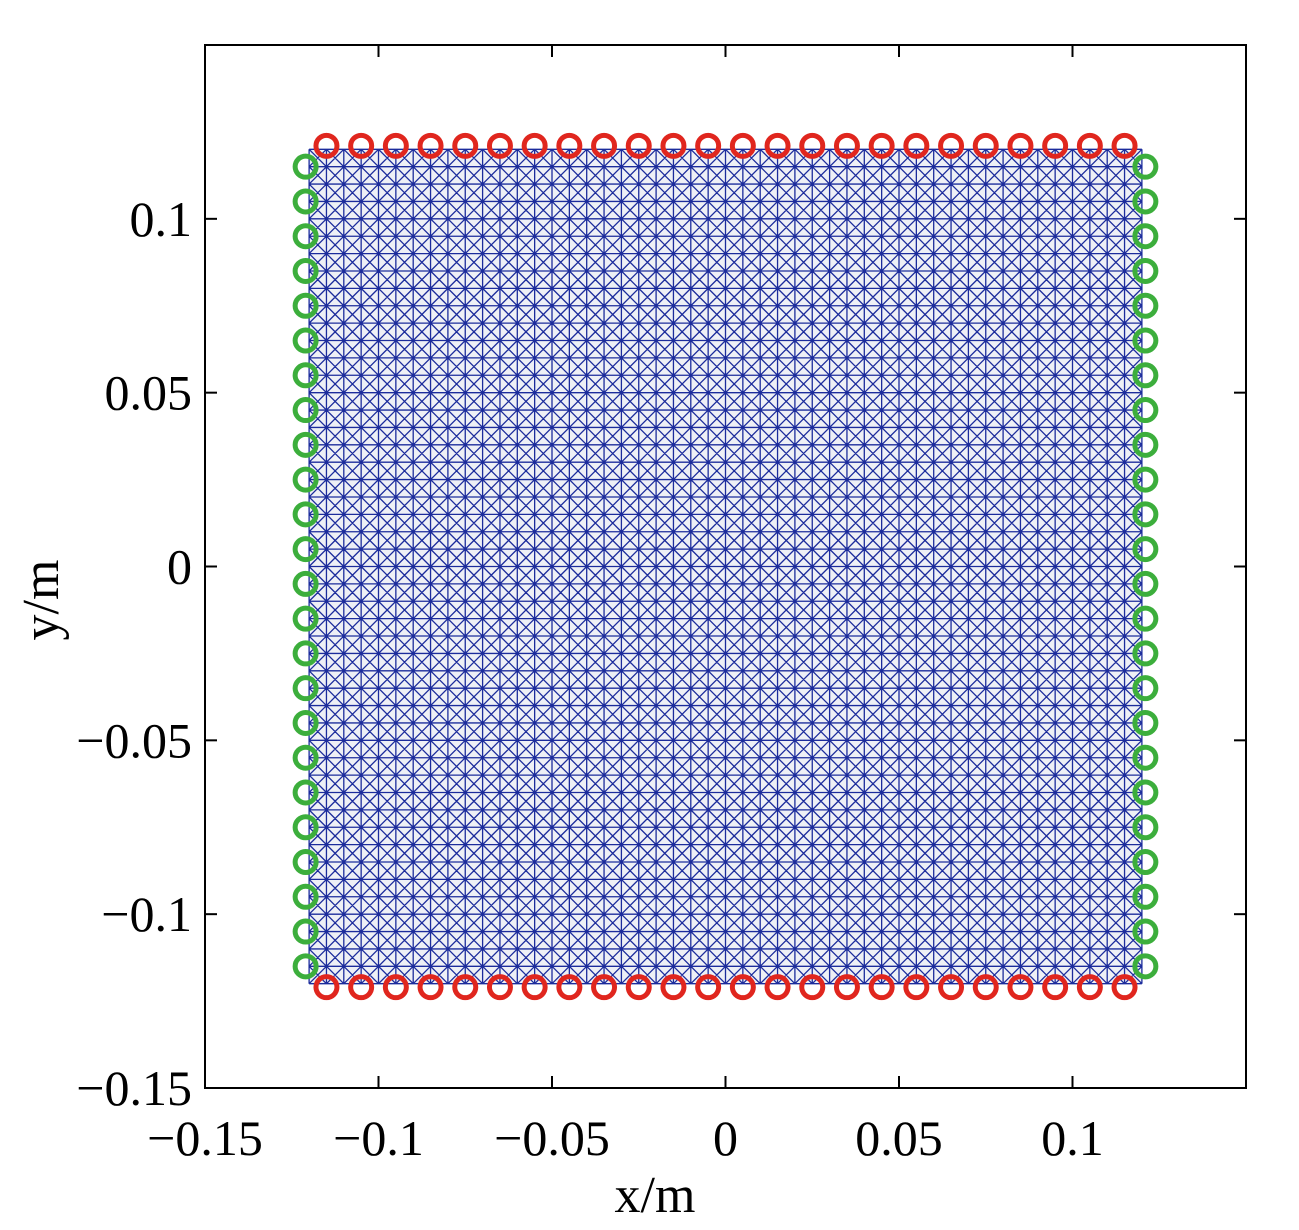 The image size is (1299, 1230). I want to click on y-axis-label: y/m, so click(41, 600).